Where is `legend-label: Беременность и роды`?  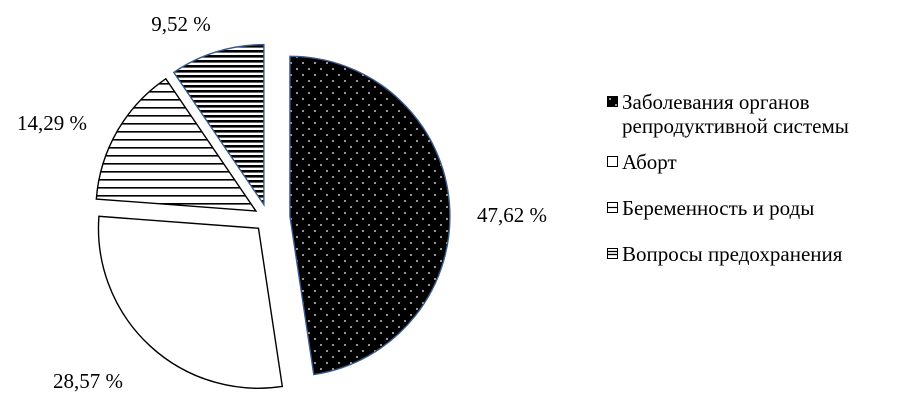 legend-label: Беременность и роды is located at coordinates (718, 208).